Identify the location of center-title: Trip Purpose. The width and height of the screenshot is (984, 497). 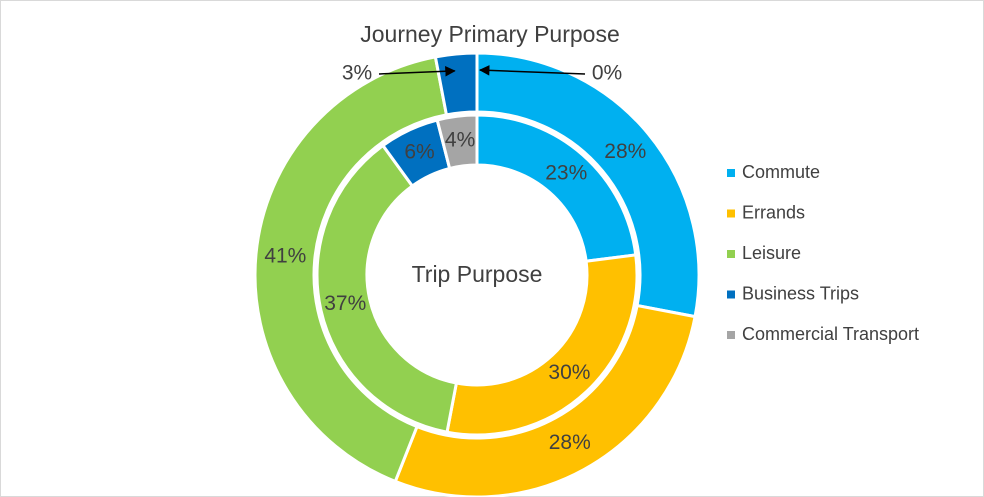
(477, 274).